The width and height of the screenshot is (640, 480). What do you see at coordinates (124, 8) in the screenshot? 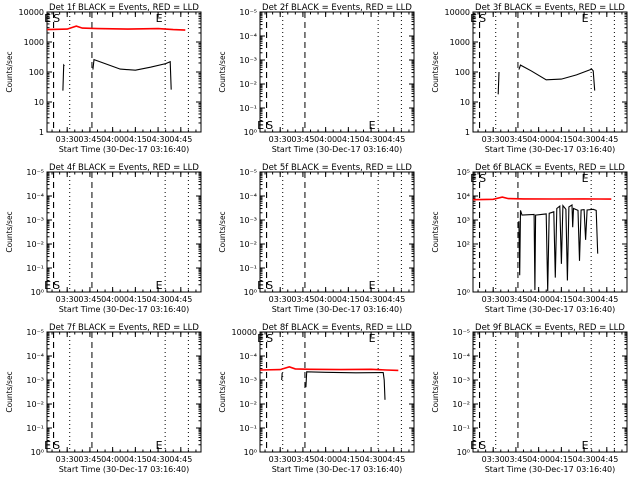
I see `panel-title: Det 1f BLACK = Events, RED = LLD` at bounding box center [124, 8].